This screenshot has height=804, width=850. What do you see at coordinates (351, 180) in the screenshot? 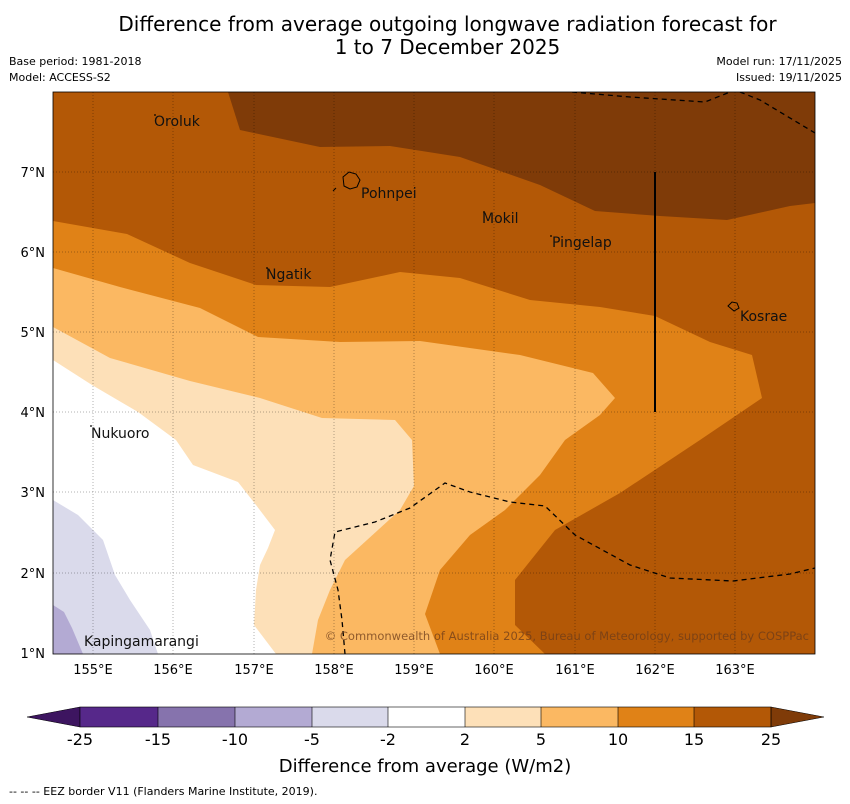
I see `pohnpei-island-icon` at bounding box center [351, 180].